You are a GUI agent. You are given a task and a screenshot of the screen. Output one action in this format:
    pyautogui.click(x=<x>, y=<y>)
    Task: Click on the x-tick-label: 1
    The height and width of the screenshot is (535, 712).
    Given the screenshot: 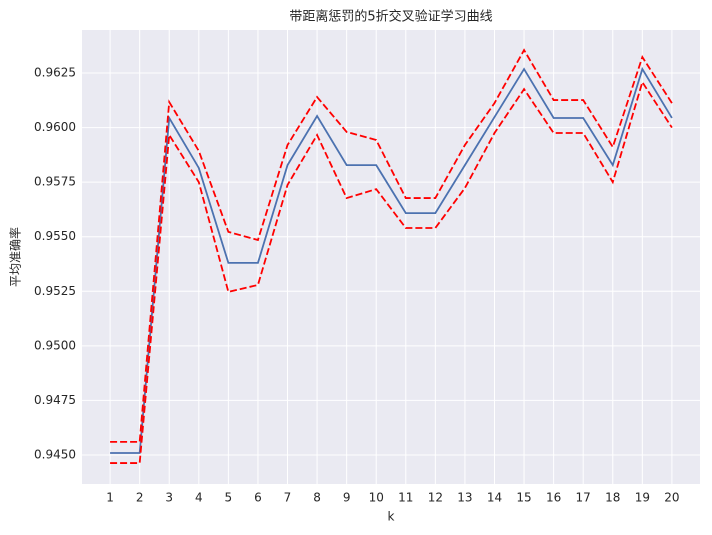 What is the action you would take?
    pyautogui.click(x=110, y=498)
    